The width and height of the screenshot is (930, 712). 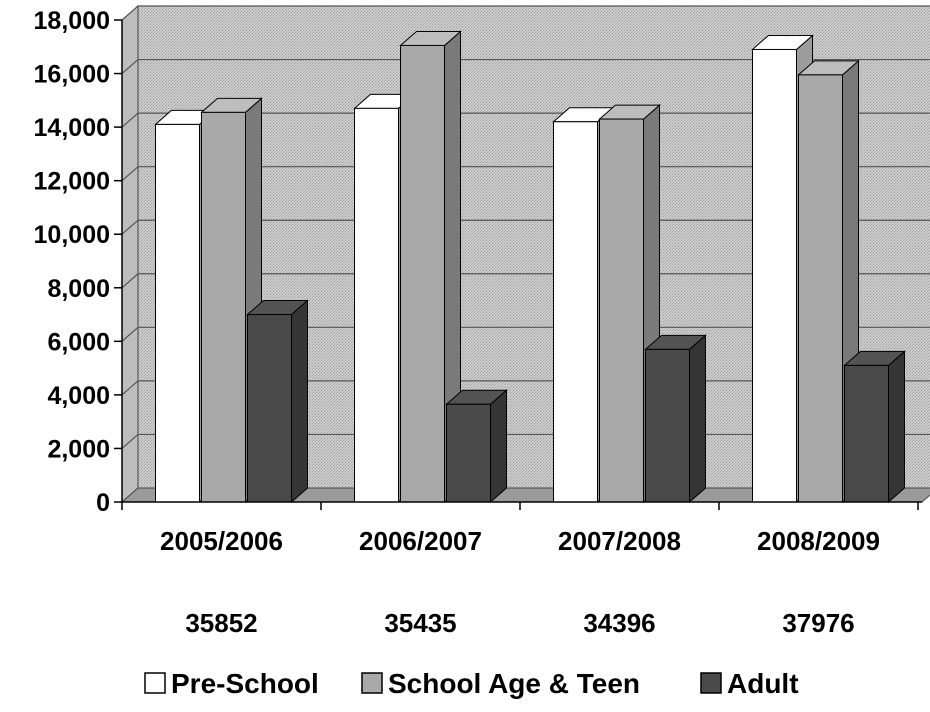 I want to click on legend-label: Pre-School, so click(x=245, y=683).